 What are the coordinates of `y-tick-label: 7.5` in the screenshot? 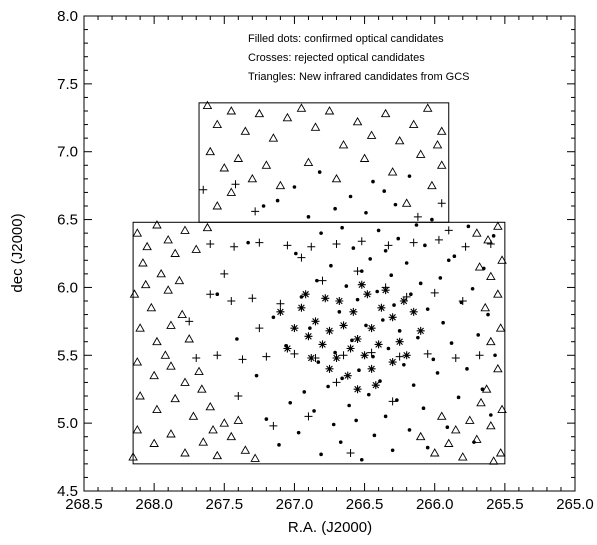 It's located at (67, 84).